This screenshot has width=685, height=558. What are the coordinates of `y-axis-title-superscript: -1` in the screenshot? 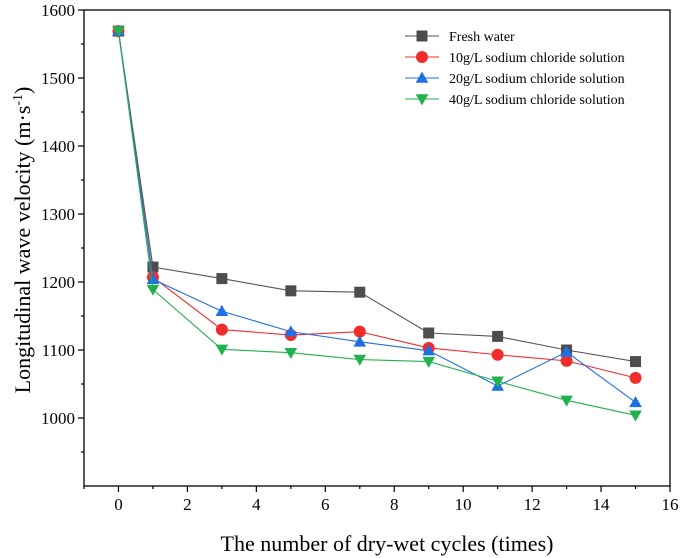 It's located at (18, 100).